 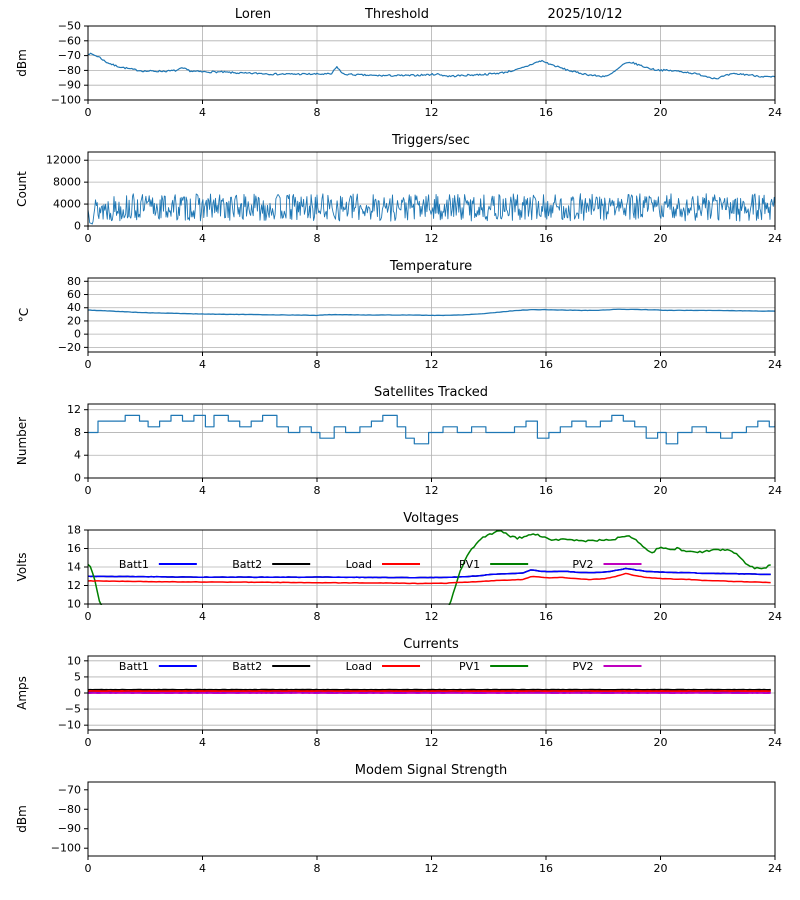 I want to click on y-tick-label: 18, so click(x=74, y=530).